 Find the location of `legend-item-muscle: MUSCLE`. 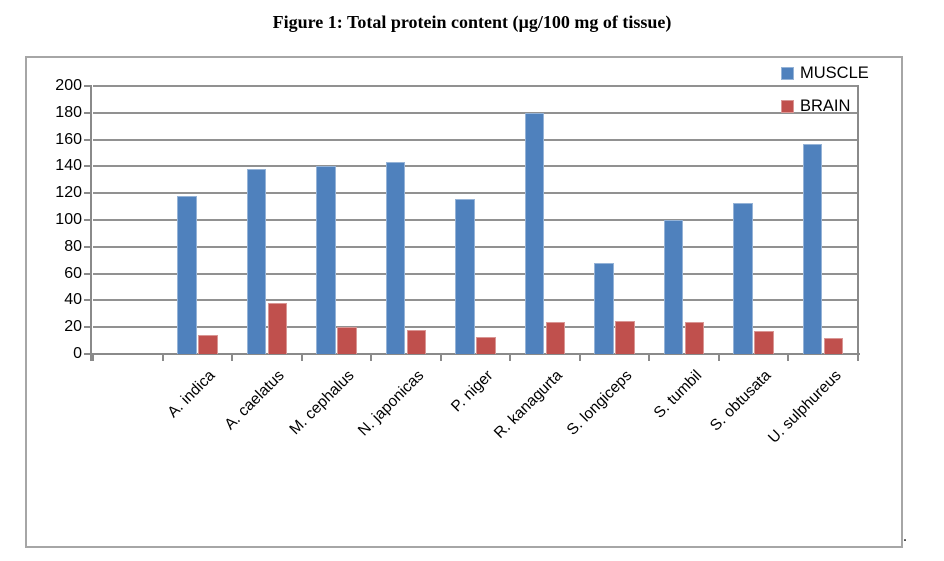

legend-item-muscle: MUSCLE is located at coordinates (825, 73).